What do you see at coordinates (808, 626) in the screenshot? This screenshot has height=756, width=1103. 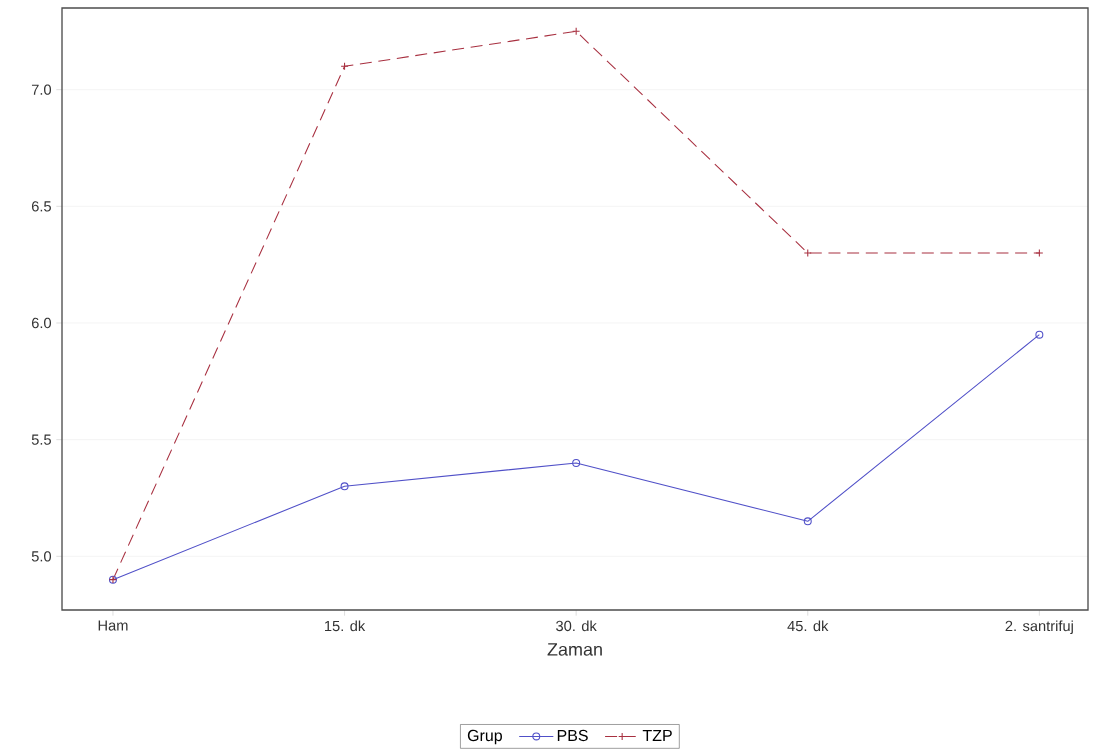 I see `x-tick-label: 45. dk` at bounding box center [808, 626].